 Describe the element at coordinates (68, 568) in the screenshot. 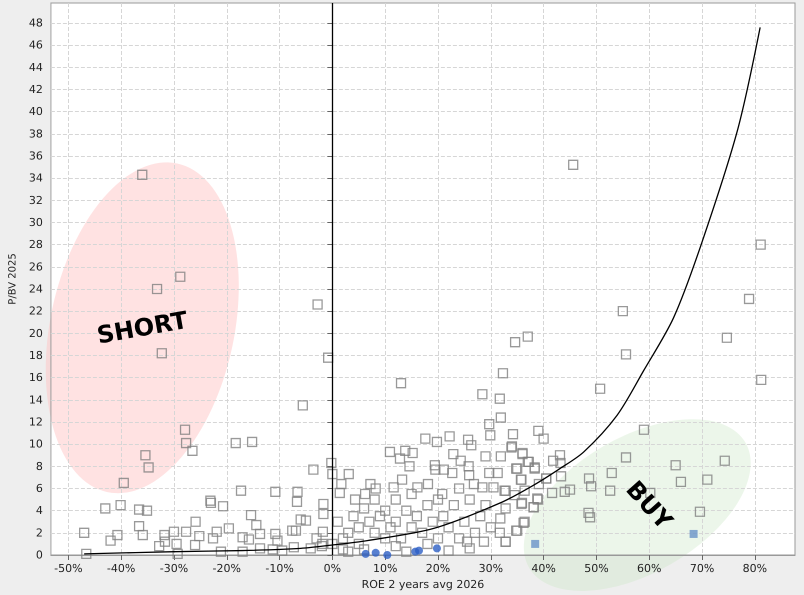

I see `x-tick-label: -50%` at that location.